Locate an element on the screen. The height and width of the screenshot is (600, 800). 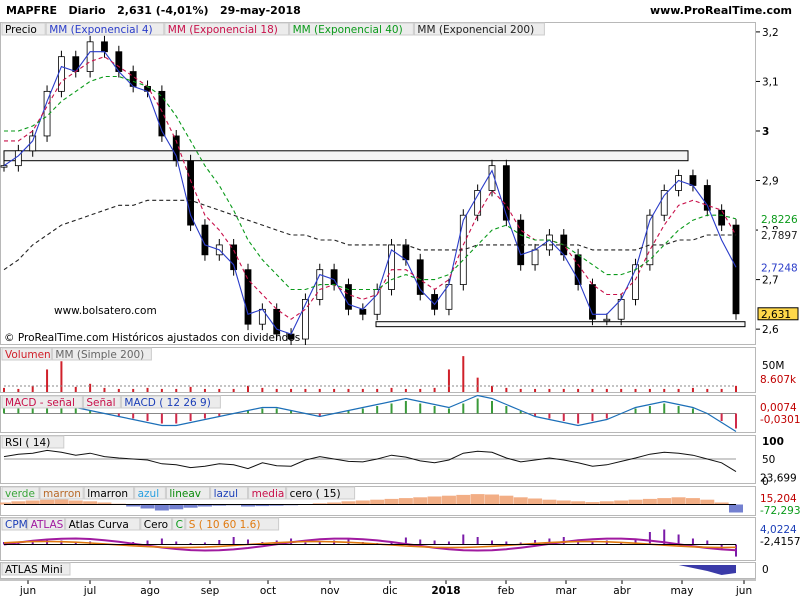
y-tick-label: 3 is located at coordinates (765, 132).